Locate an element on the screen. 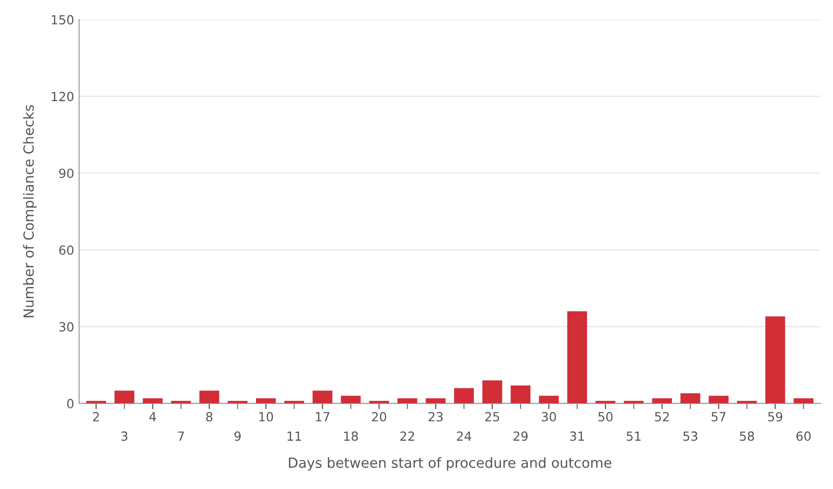 The width and height of the screenshot is (833, 489). y-tick-label: 30 is located at coordinates (66, 327).